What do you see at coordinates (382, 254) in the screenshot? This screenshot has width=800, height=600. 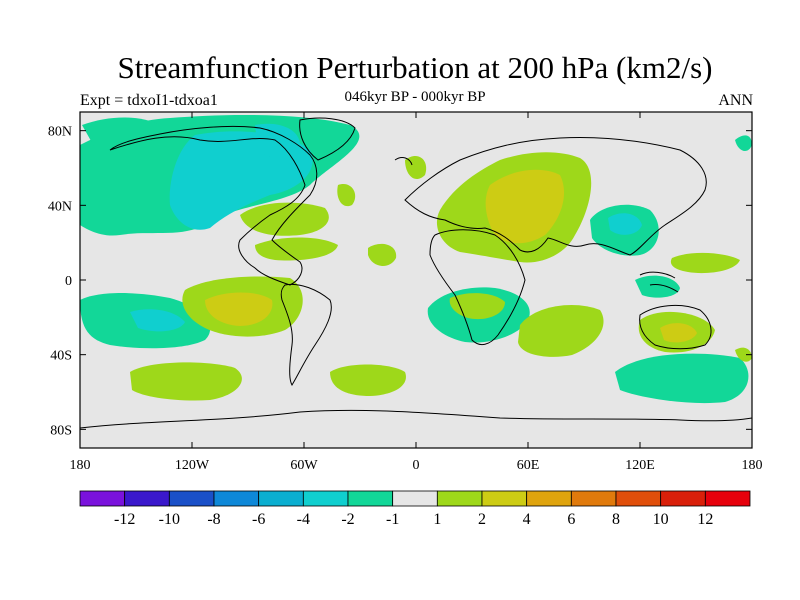 I see `contour-region-tropical-atlantic-high` at bounding box center [382, 254].